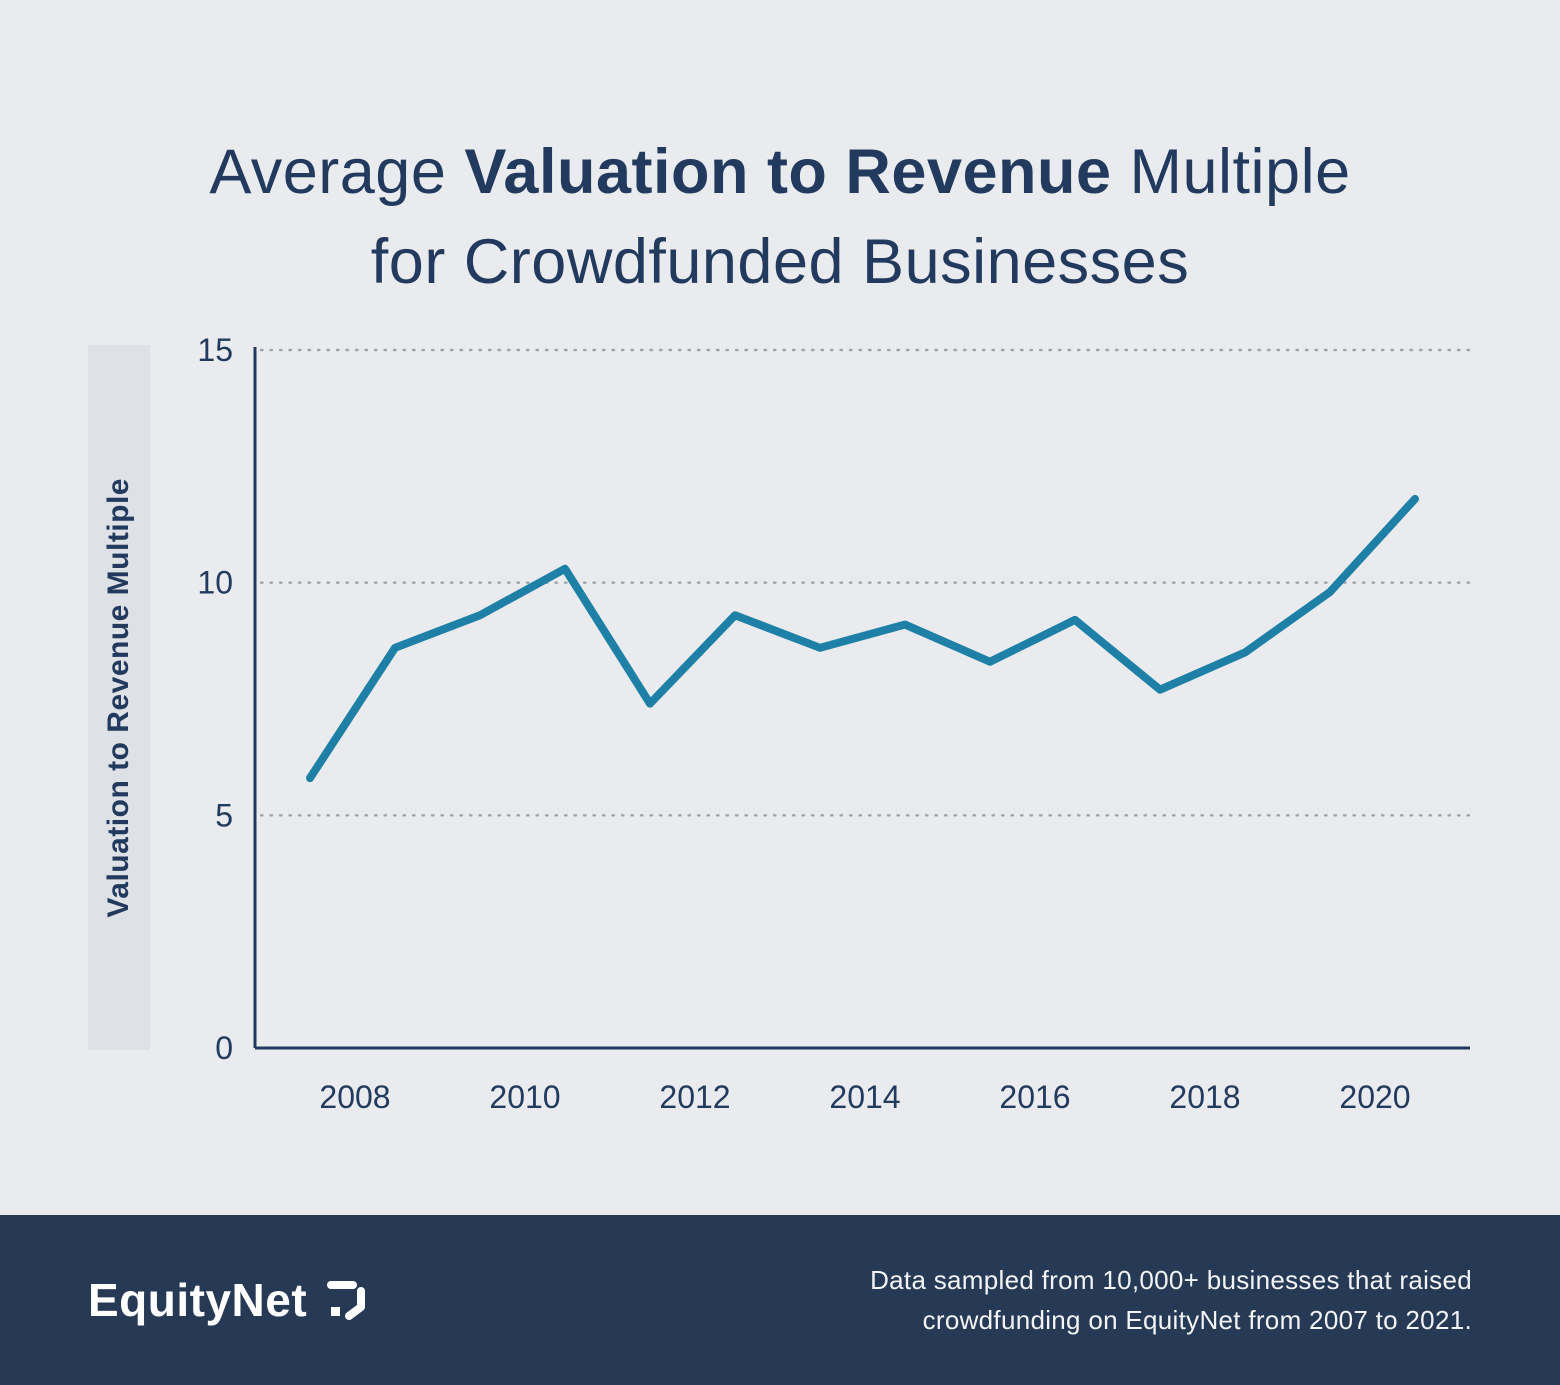 Image resolution: width=1560 pixels, height=1385 pixels. What do you see at coordinates (1204, 1097) in the screenshot?
I see `x-tick-label: 2018` at bounding box center [1204, 1097].